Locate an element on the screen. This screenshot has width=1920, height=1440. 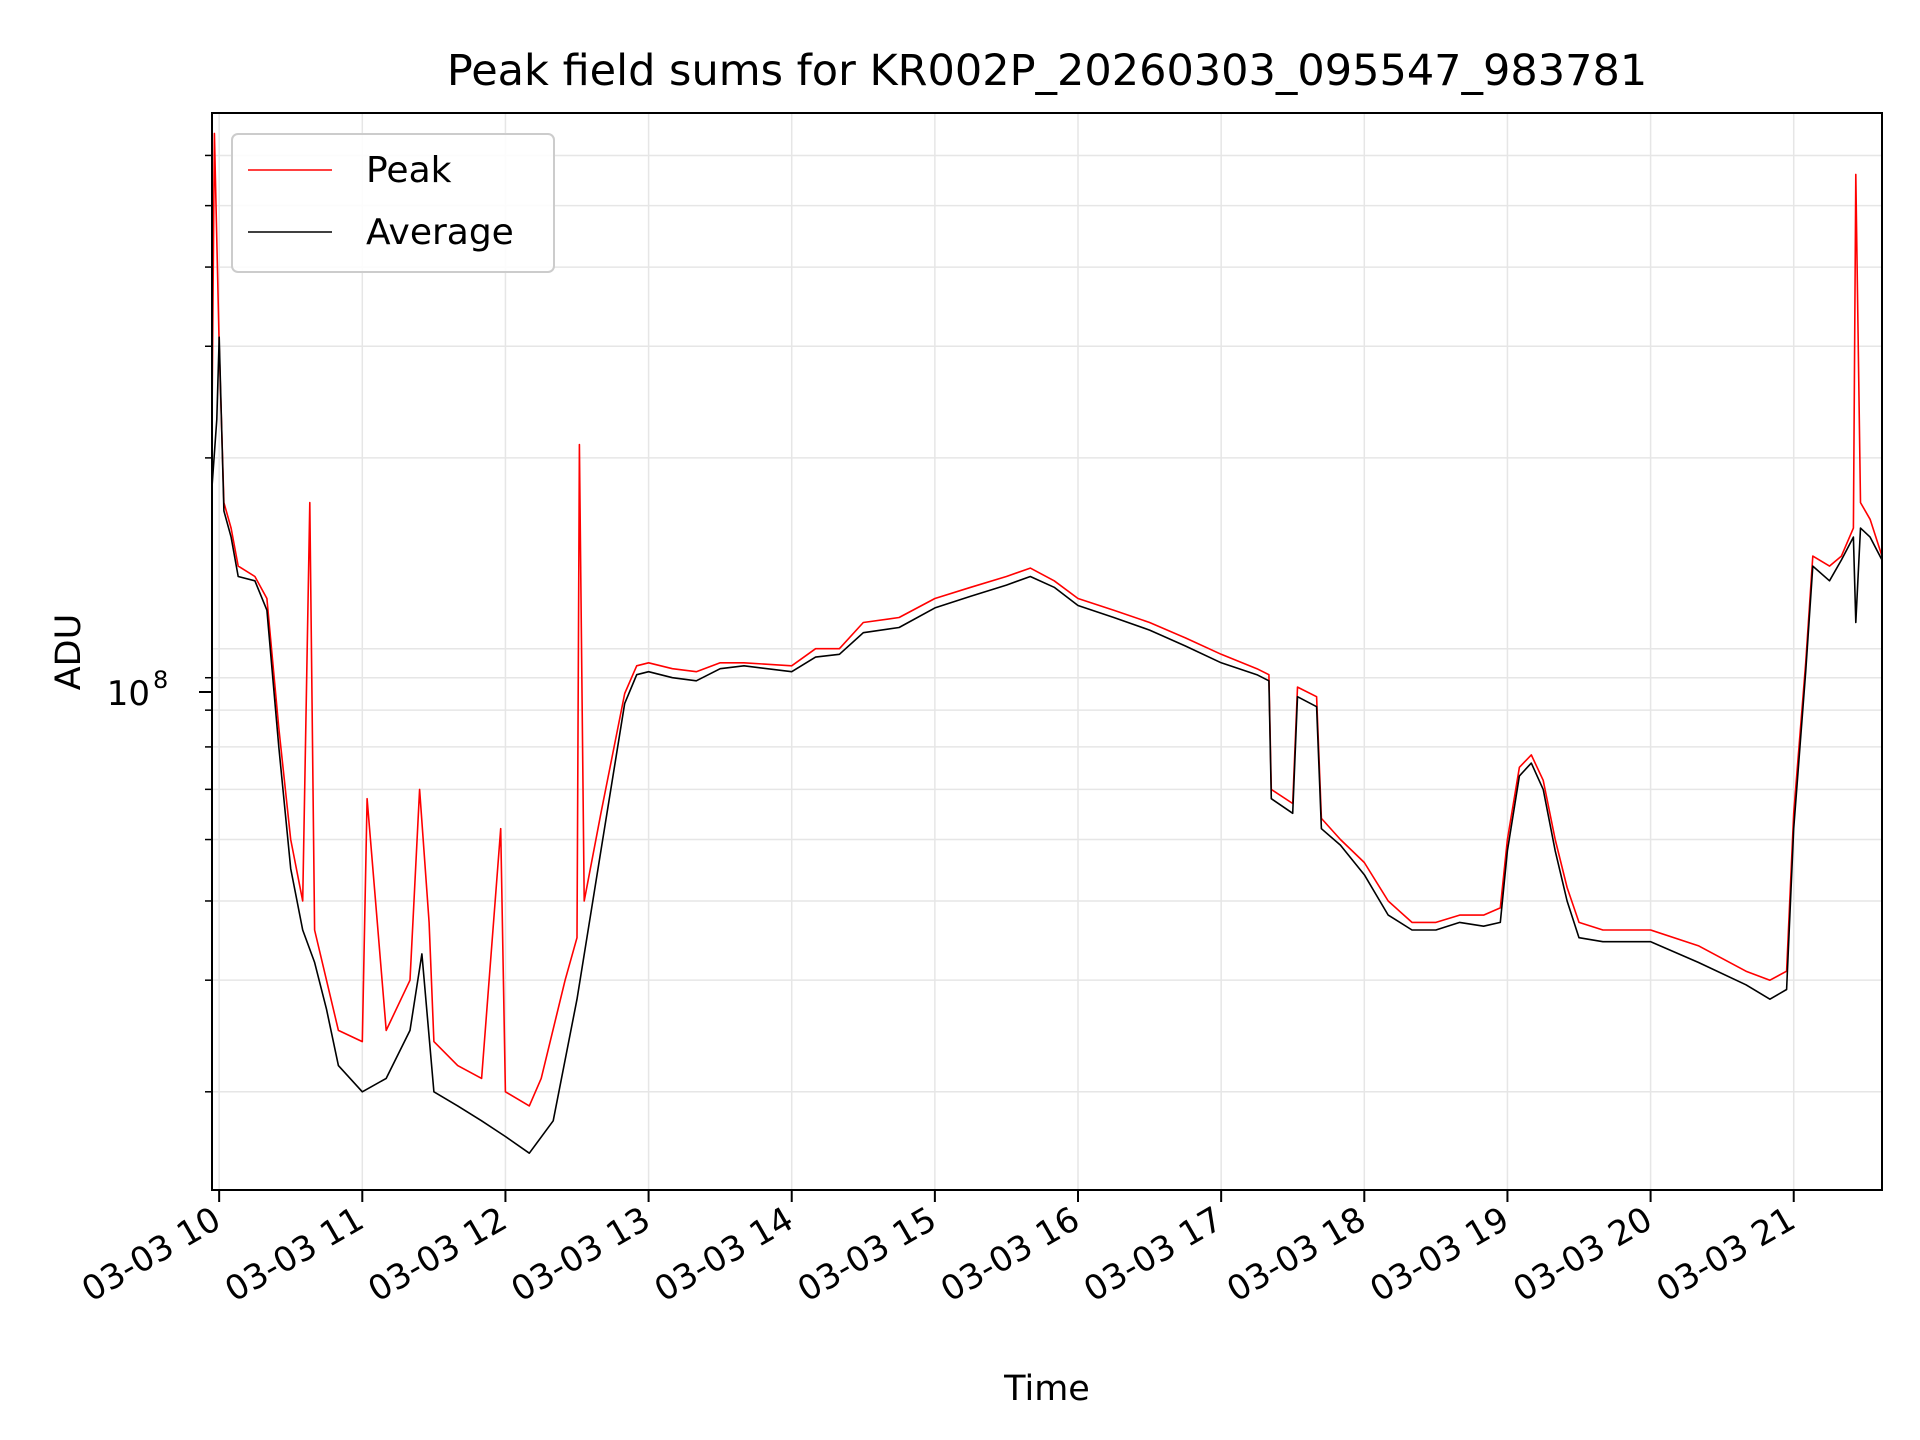
y-tick-exponent: 8 is located at coordinates (160, 680).